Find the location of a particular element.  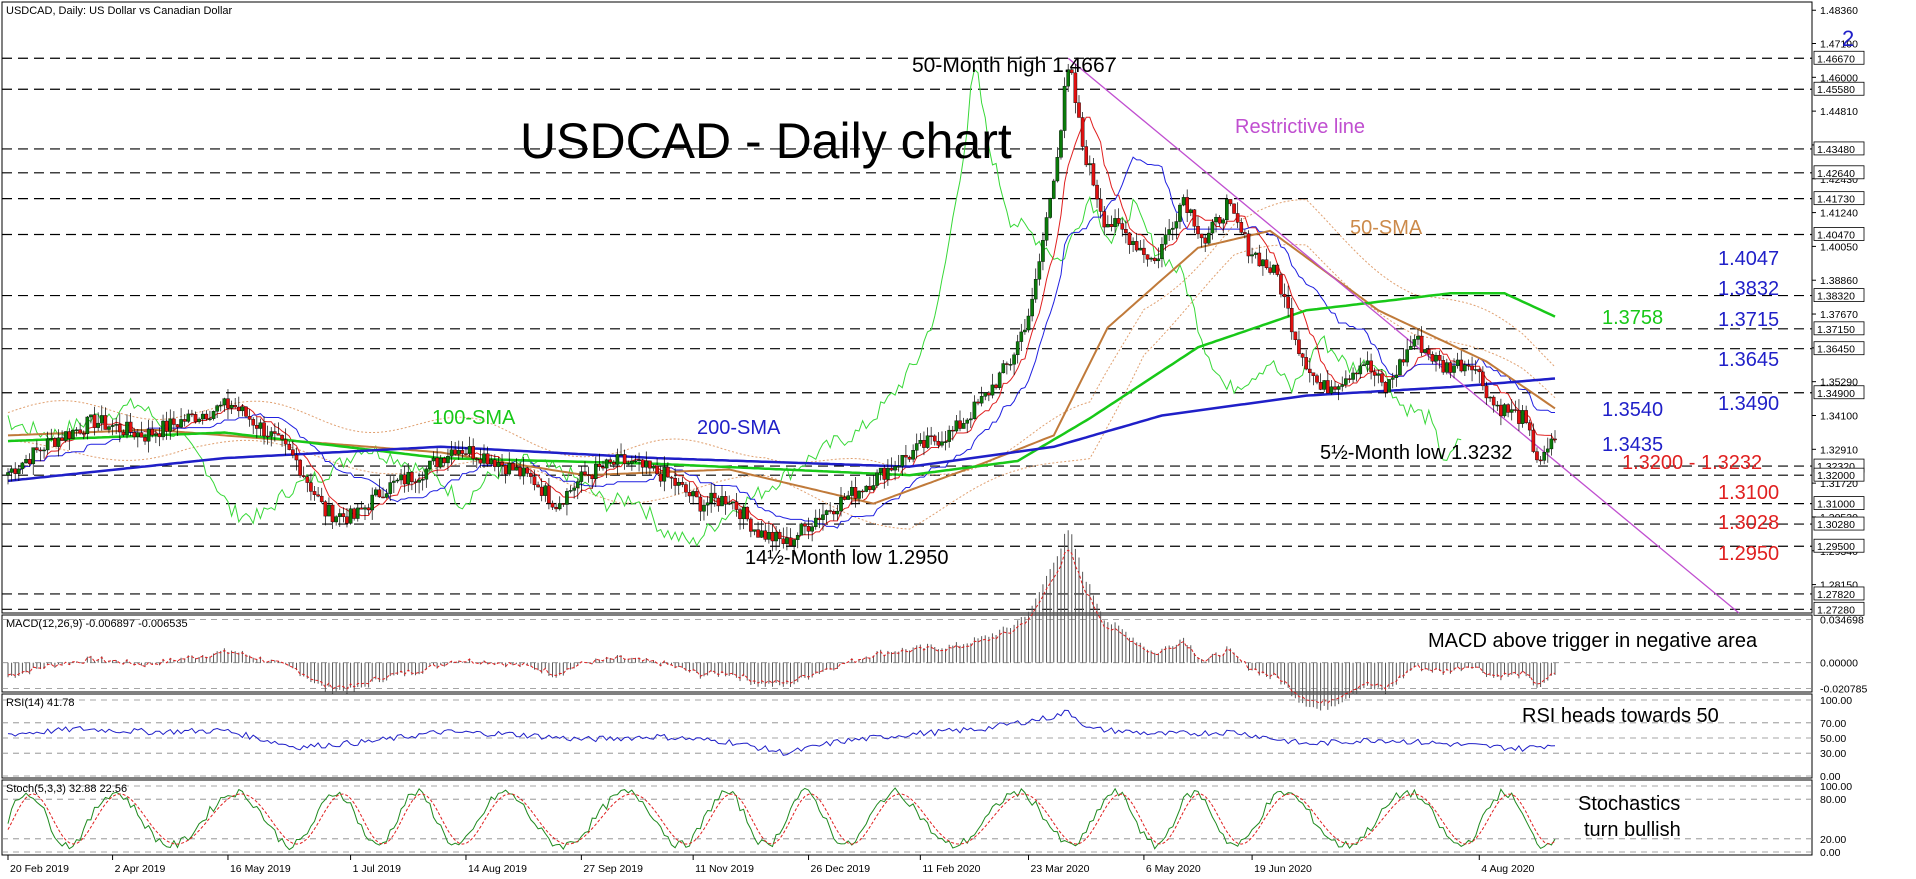

macd-tick-label: -0.020785 is located at coordinates (1843, 689).